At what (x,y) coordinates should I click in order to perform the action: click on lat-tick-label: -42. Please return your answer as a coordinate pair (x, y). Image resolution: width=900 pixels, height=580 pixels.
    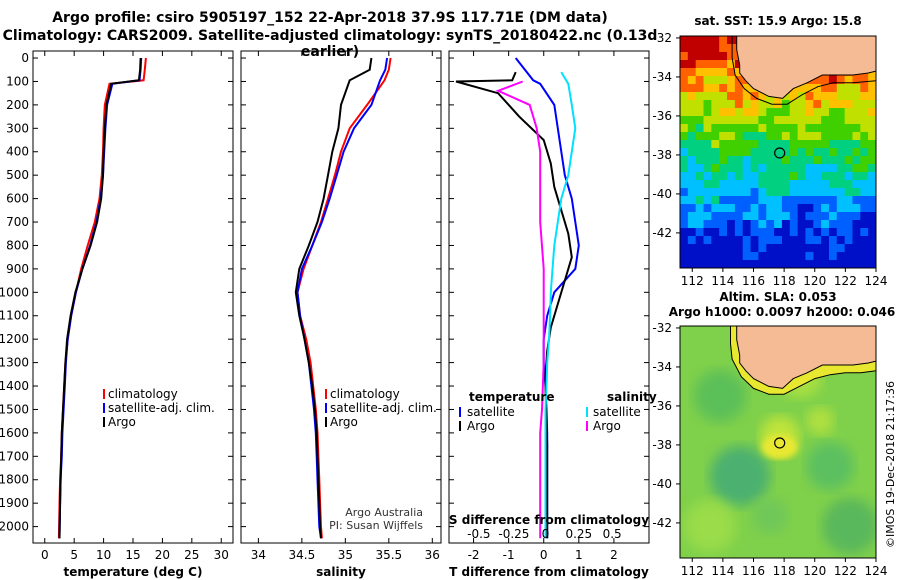
    Looking at the image, I should click on (662, 233).